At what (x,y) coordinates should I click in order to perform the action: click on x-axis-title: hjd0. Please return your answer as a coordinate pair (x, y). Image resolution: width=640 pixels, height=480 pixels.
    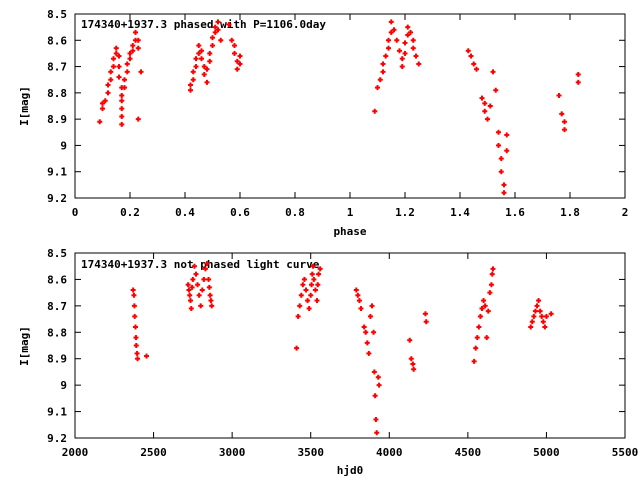
    Looking at the image, I should click on (350, 470).